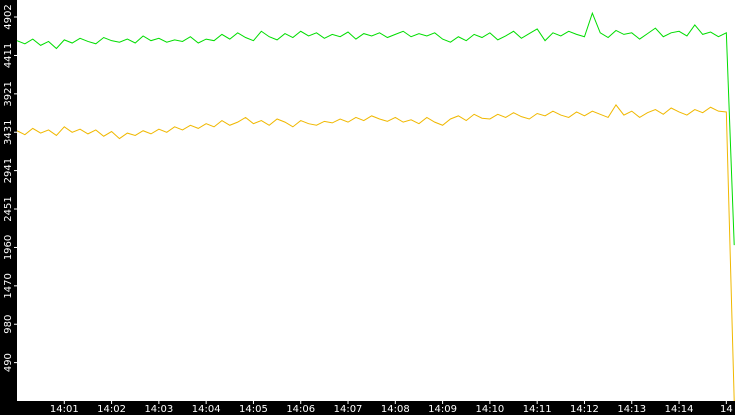 Image resolution: width=735 pixels, height=415 pixels. What do you see at coordinates (679, 409) in the screenshot?
I see `x-tick-label: 14:14` at bounding box center [679, 409].